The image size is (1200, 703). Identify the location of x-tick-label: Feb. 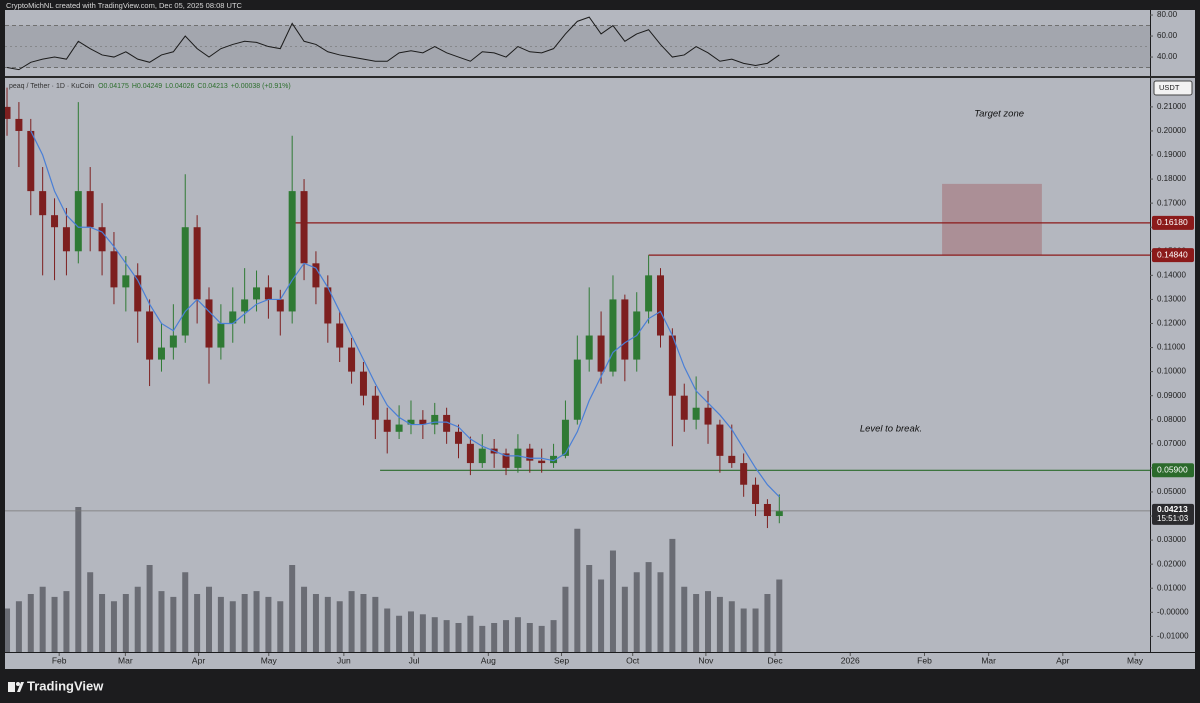
(924, 660).